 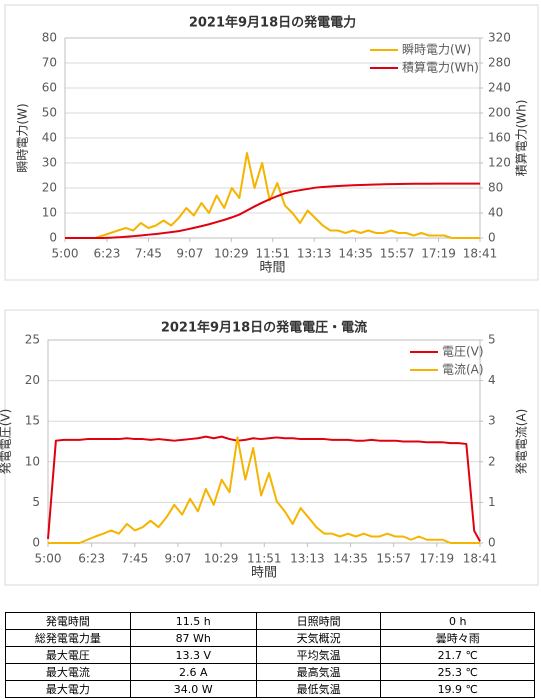 What do you see at coordinates (49, 88) in the screenshot?
I see `y-tick-label: 60` at bounding box center [49, 88].